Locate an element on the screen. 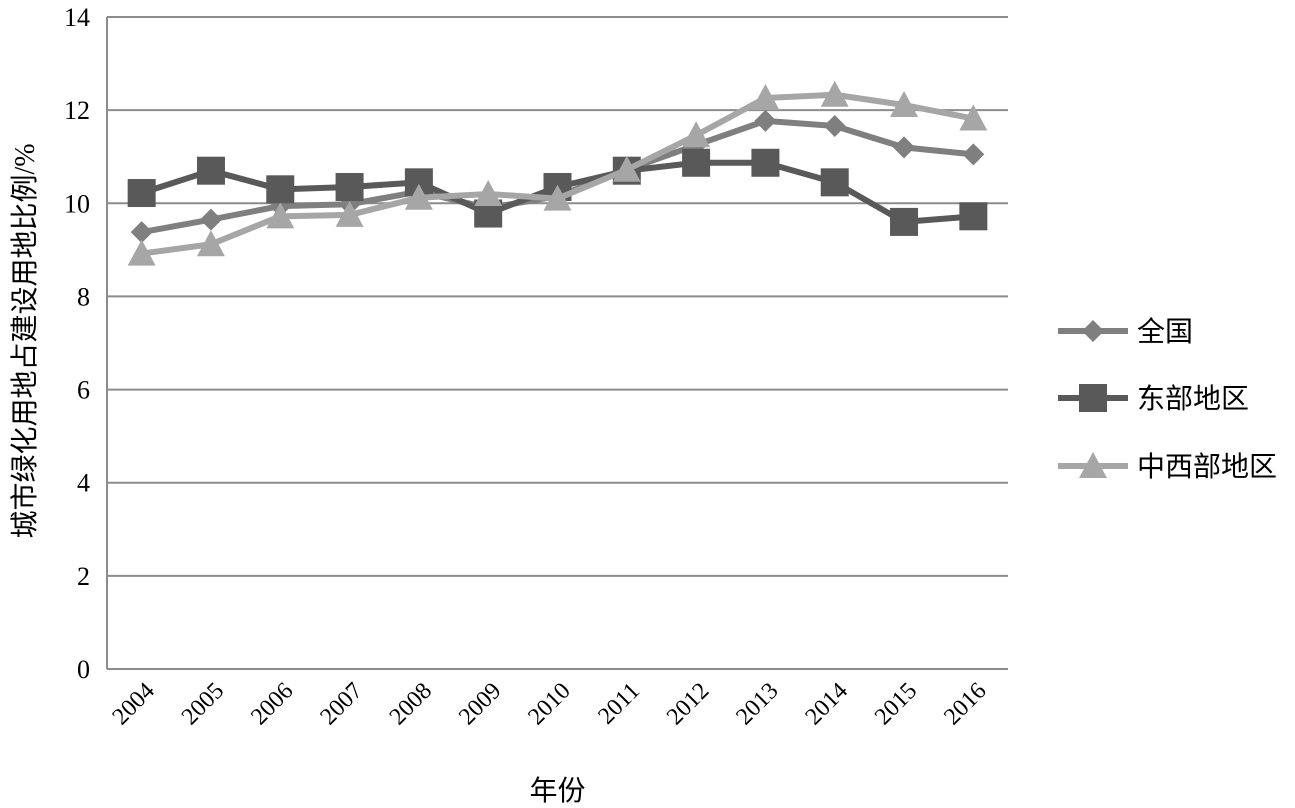  x-tick-label: 2015 is located at coordinates (896, 704).